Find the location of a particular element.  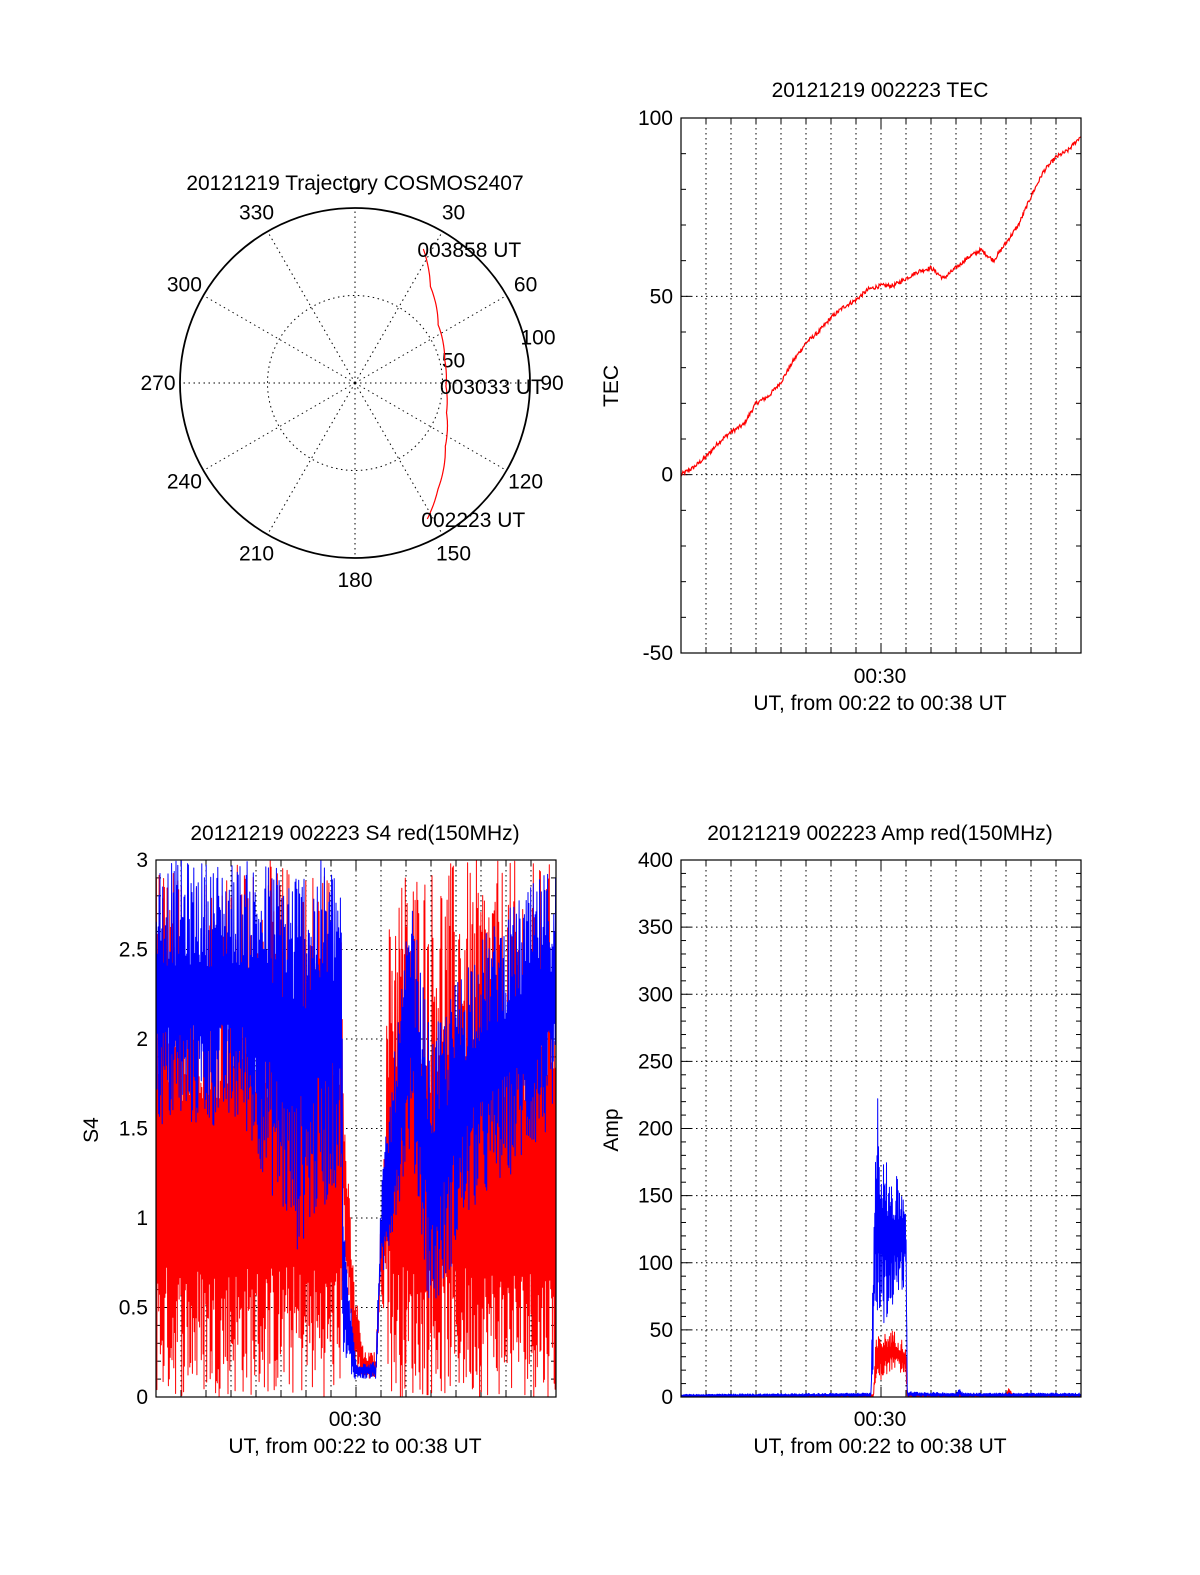

tec-series-line is located at coordinates (880, 306).